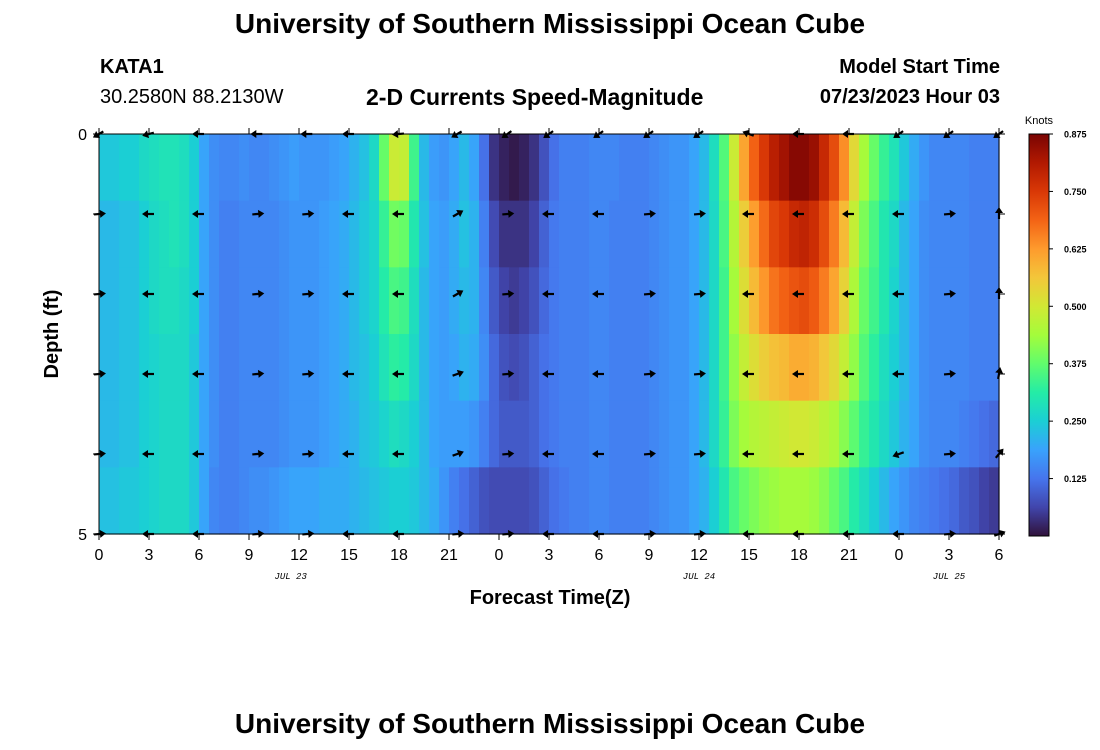 This screenshot has height=750, width=1100. What do you see at coordinates (849, 555) in the screenshot?
I see `x-tick-label: 21` at bounding box center [849, 555].